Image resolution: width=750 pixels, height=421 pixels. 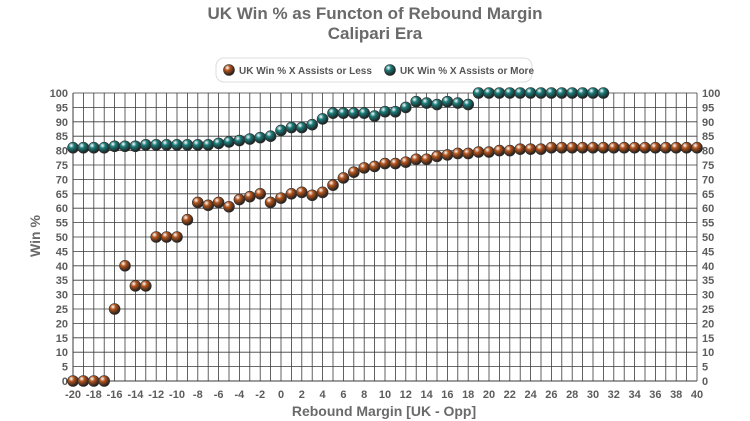 What do you see at coordinates (406, 395) in the screenshot?
I see `x-tick-label: 12` at bounding box center [406, 395].